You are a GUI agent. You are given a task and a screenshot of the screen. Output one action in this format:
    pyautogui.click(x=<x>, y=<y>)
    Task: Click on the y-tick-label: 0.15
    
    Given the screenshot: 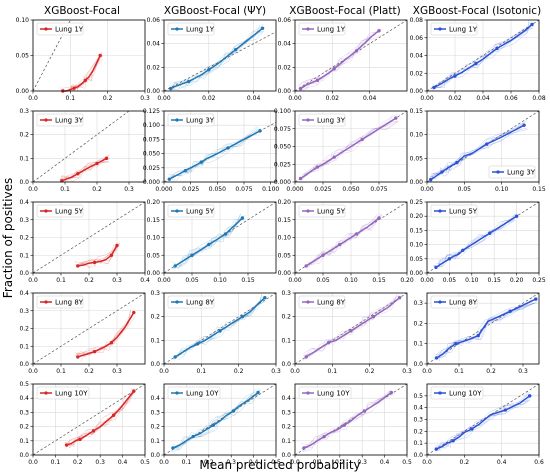 What is the action you would take?
    pyautogui.click(x=154, y=220)
    